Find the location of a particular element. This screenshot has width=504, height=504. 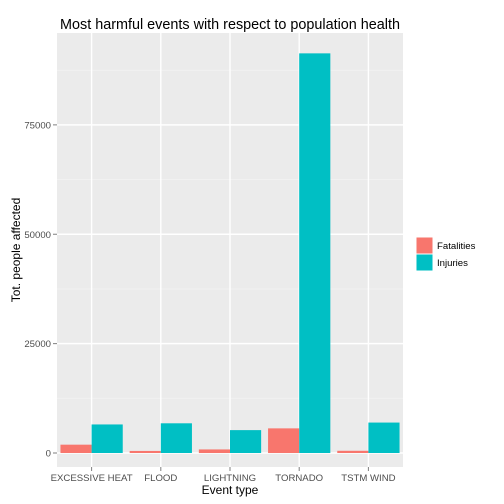

x-tick-label: EXCESSIVE HEAT is located at coordinates (92, 478).